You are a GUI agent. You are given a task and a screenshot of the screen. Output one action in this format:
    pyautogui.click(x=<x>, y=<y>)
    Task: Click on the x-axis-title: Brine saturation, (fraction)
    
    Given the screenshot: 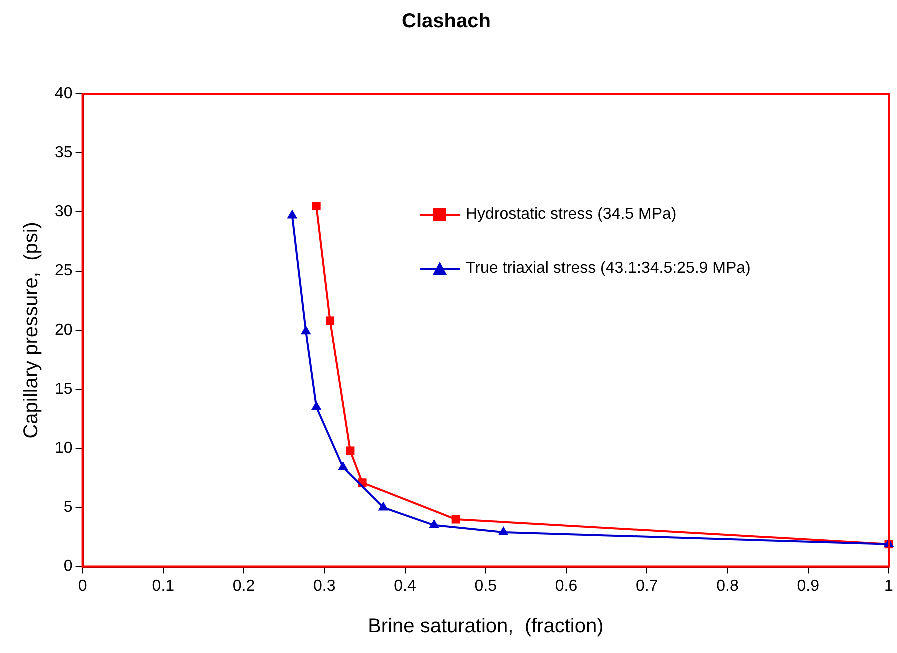 What is the action you would take?
    pyautogui.click(x=486, y=627)
    